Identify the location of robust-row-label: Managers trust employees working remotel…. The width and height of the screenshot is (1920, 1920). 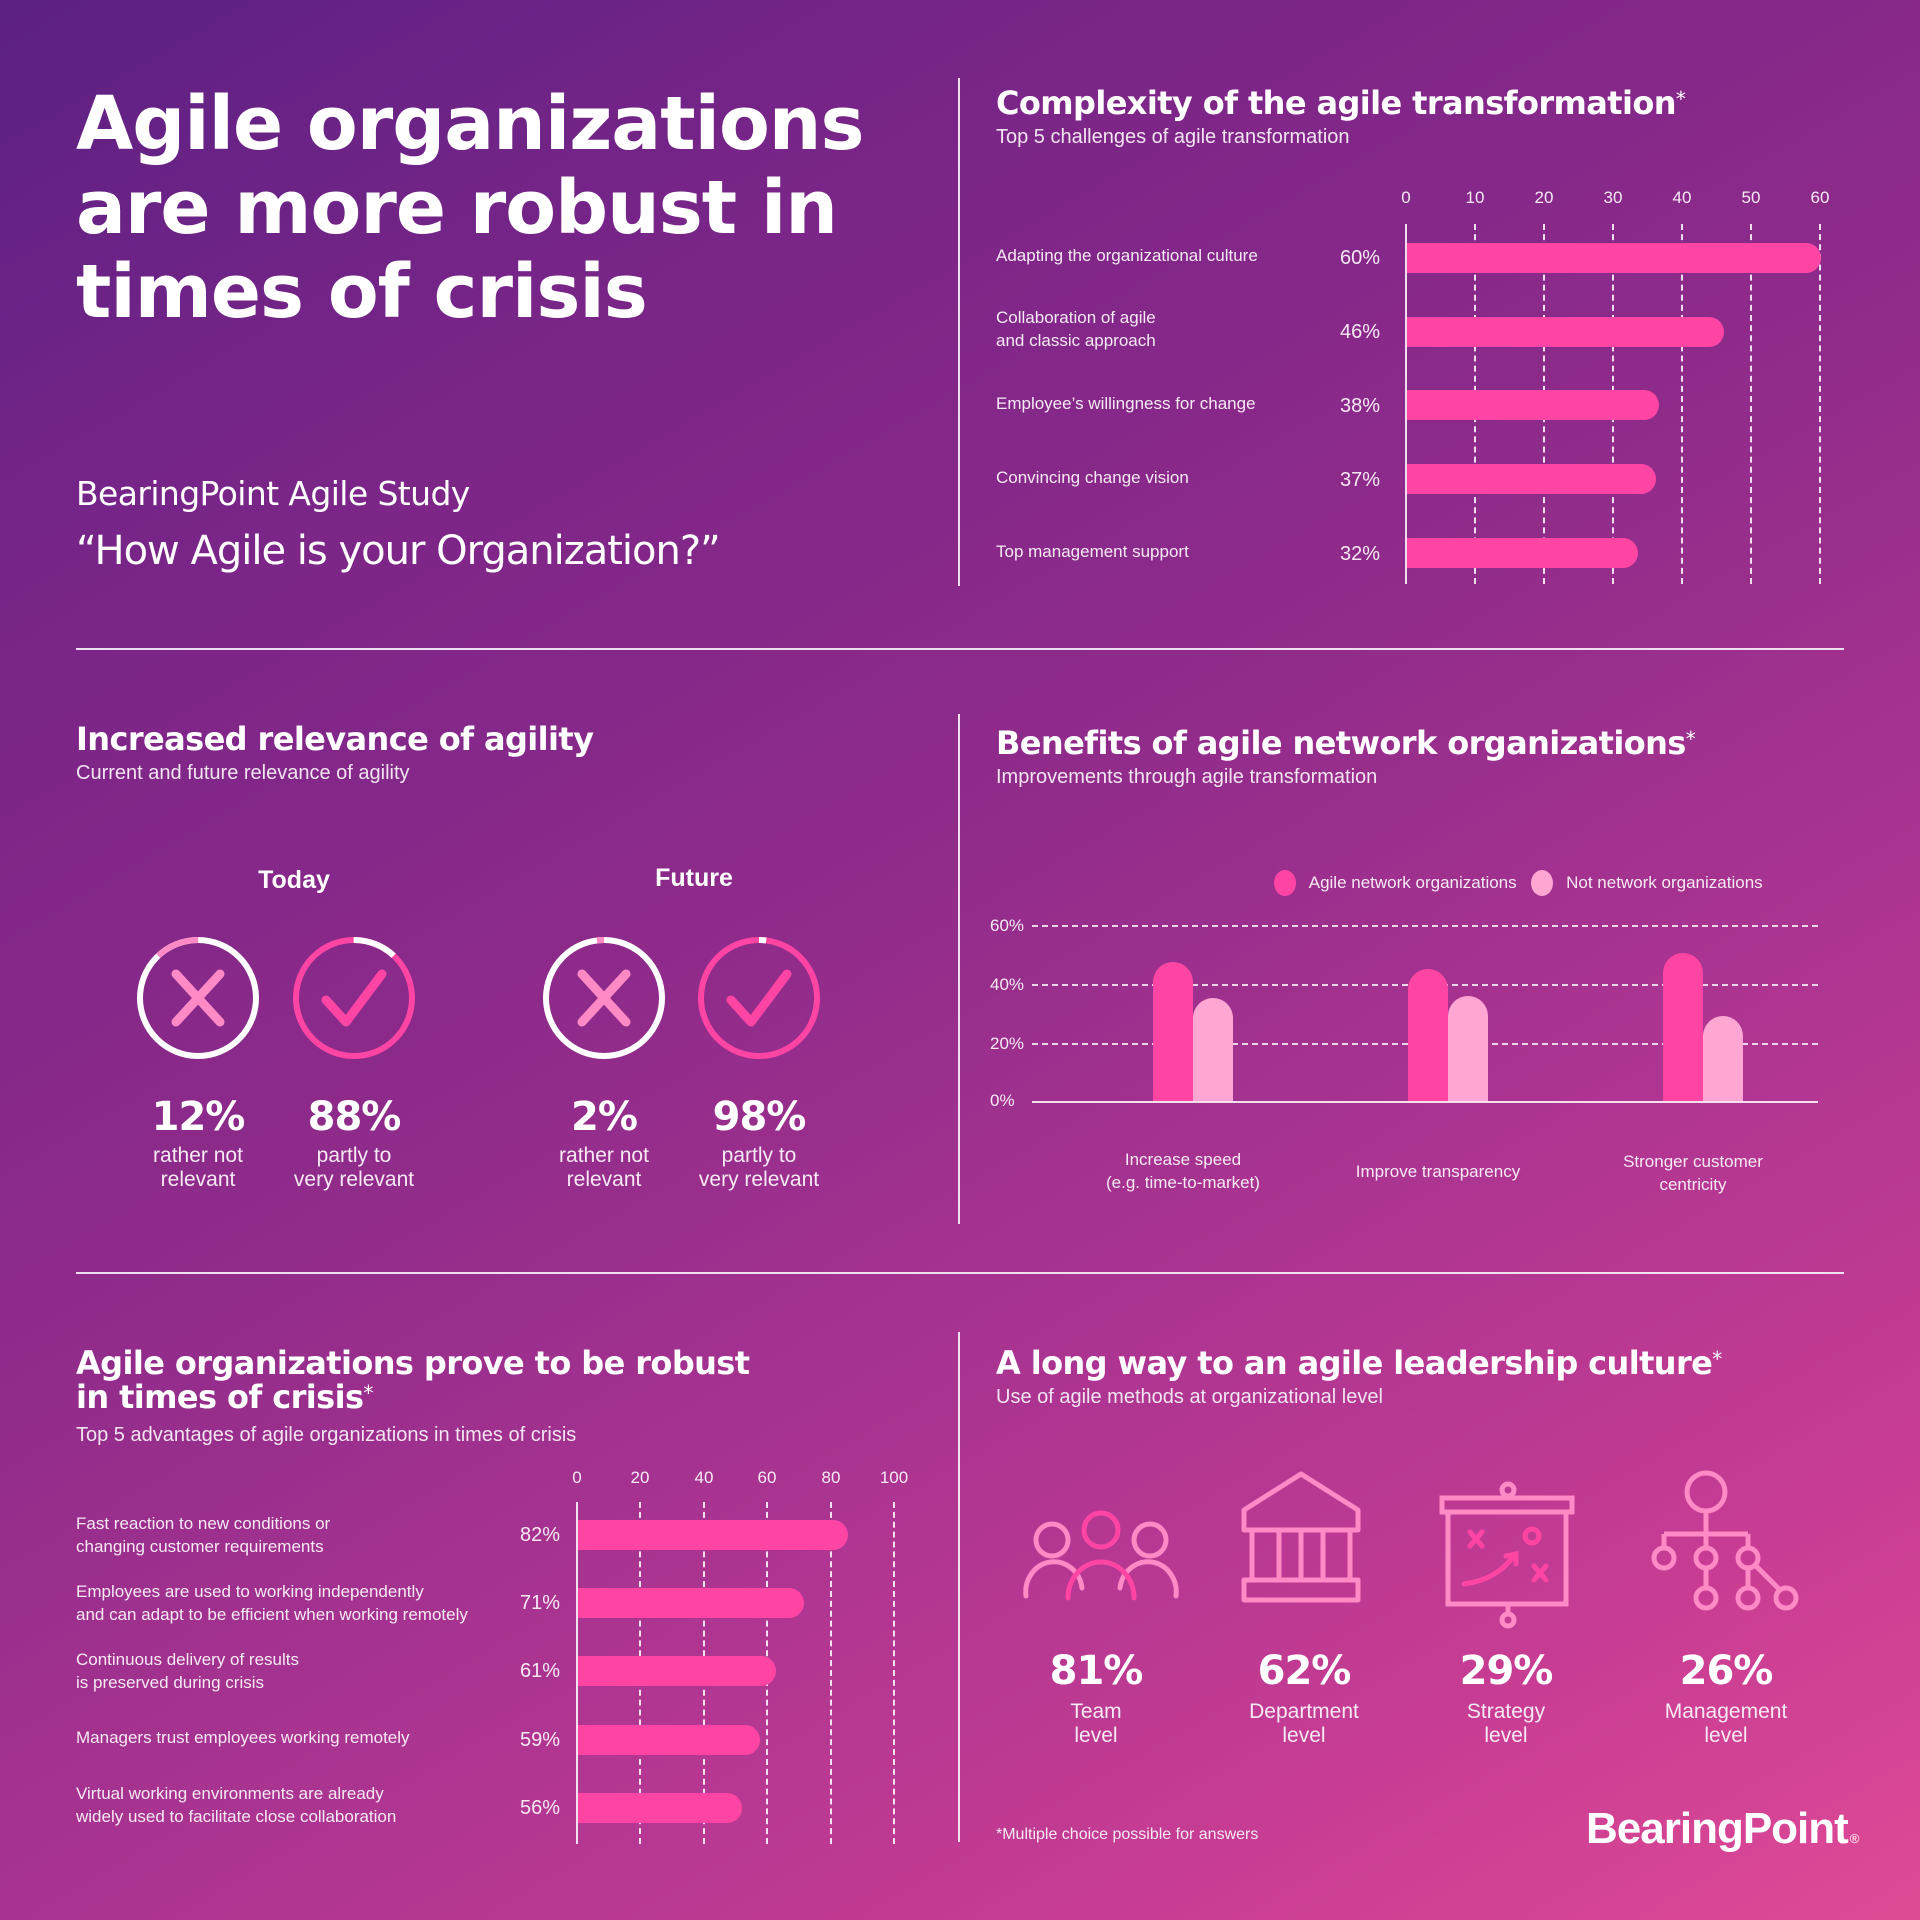
(243, 1737).